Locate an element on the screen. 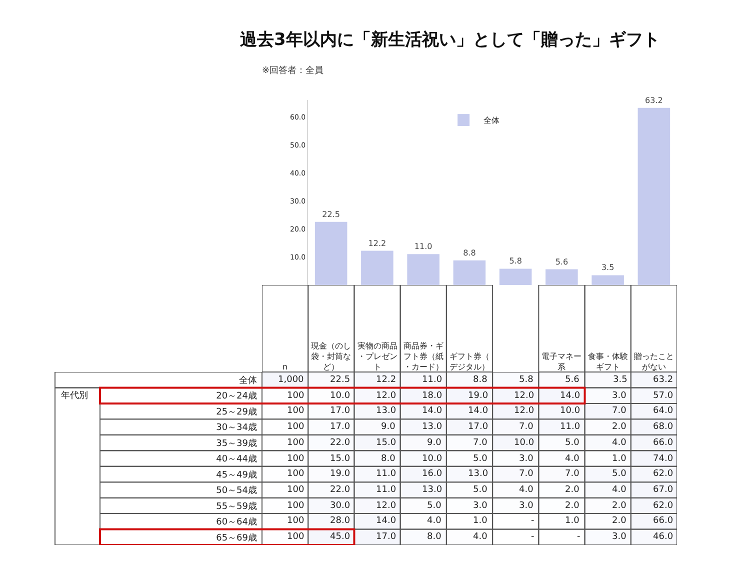  y-tick-label: 35～39歳 is located at coordinates (236, 443).